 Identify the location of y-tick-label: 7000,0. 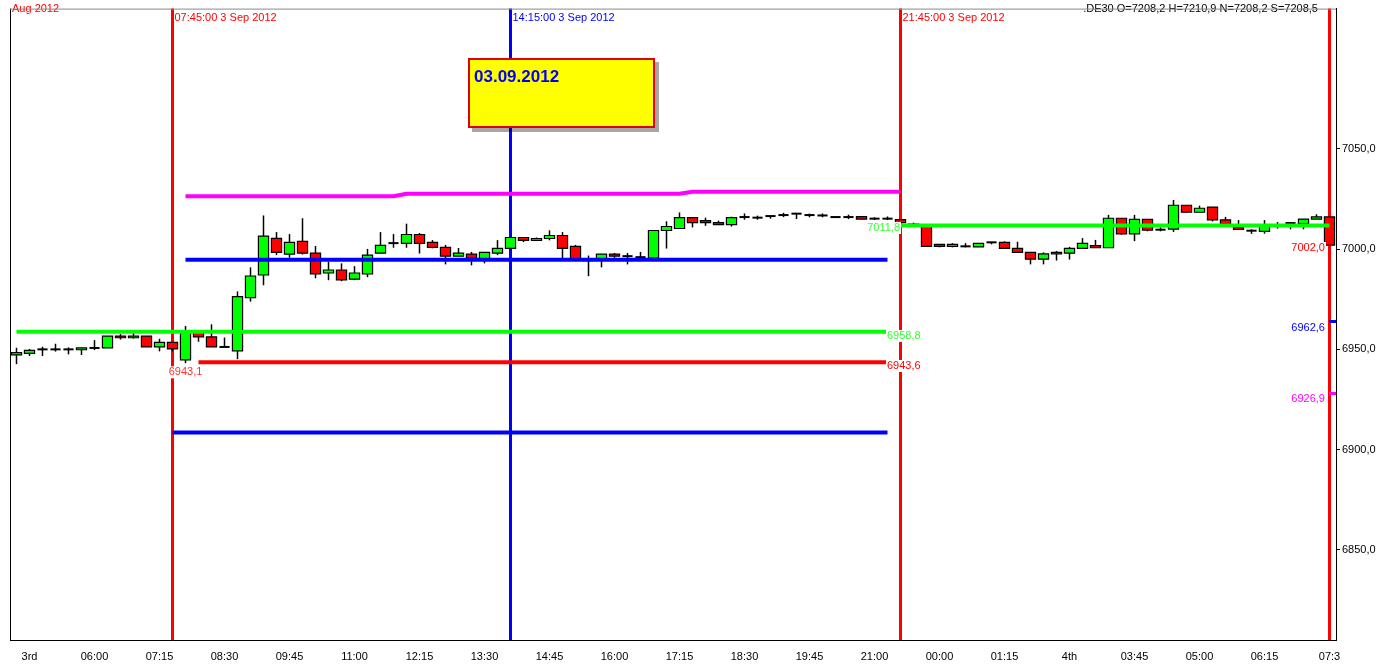
(1359, 248).